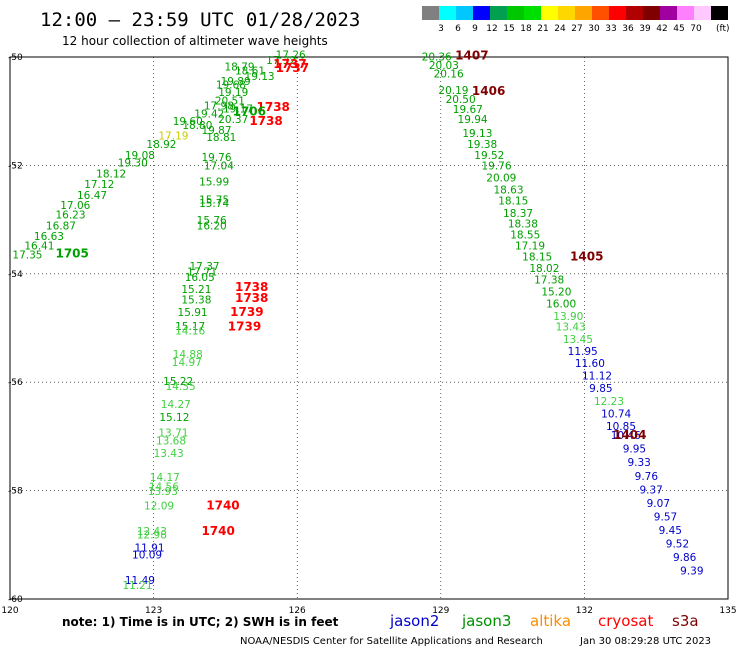 The height and width of the screenshot is (650, 740). I want to click on swh-point-label: 9.39, so click(691, 572).